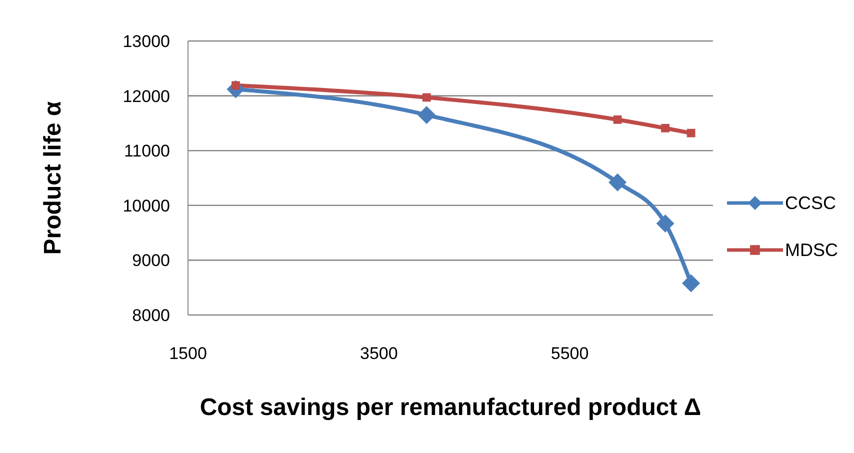  What do you see at coordinates (810, 203) in the screenshot?
I see `legend-label: CCSC` at bounding box center [810, 203].